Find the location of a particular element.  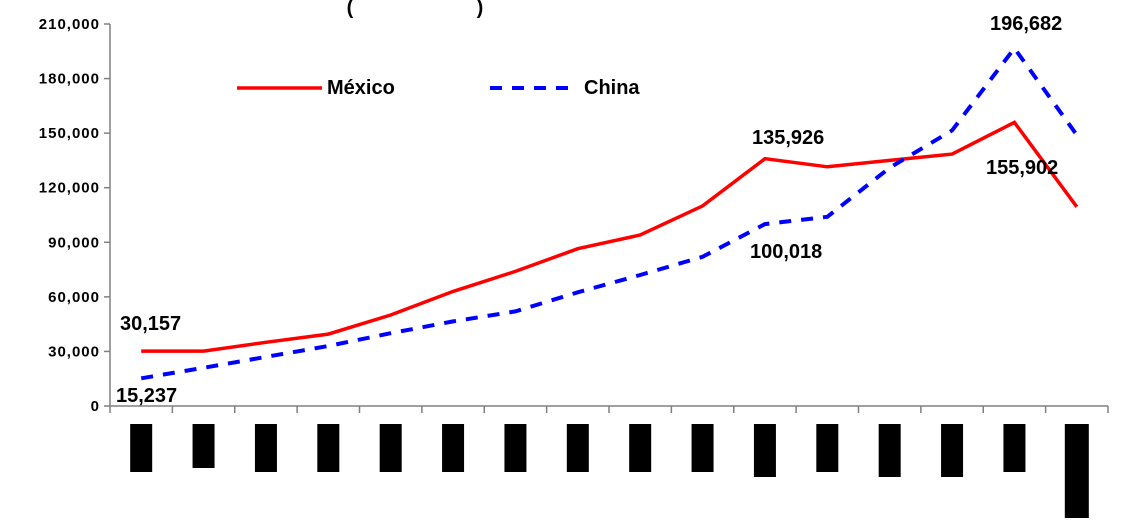

data-label: 30,157 is located at coordinates (150, 324).